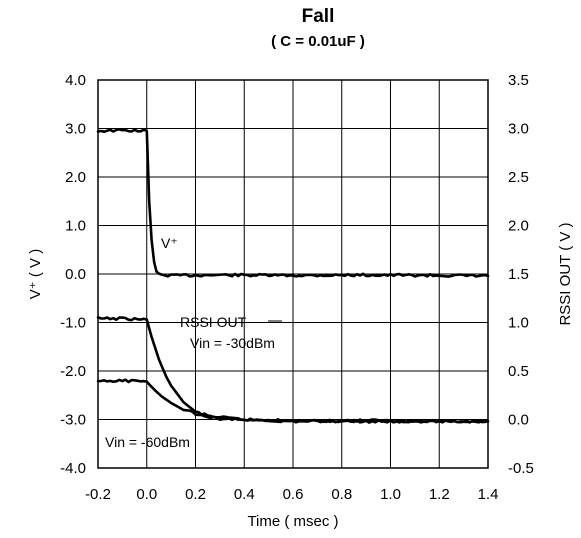 Image resolution: width=581 pixels, height=538 pixels. What do you see at coordinates (293, 494) in the screenshot?
I see `x-tick-label: 0.6` at bounding box center [293, 494].